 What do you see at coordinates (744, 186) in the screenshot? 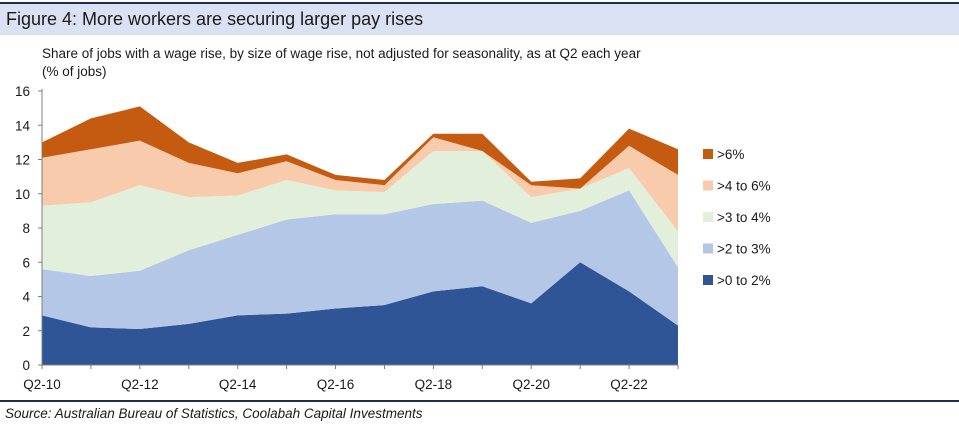
I see `legend-label: >4 to 6%` at bounding box center [744, 186].